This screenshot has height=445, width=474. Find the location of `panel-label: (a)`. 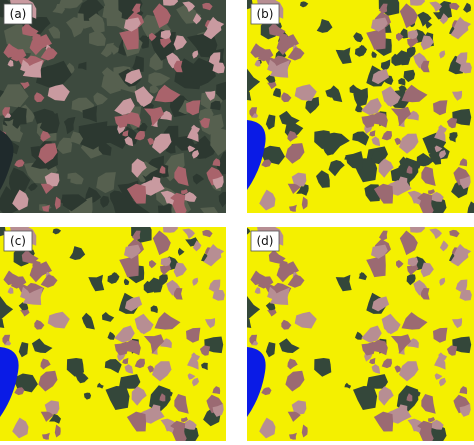

panel-label: (a) is located at coordinates (18, 14).